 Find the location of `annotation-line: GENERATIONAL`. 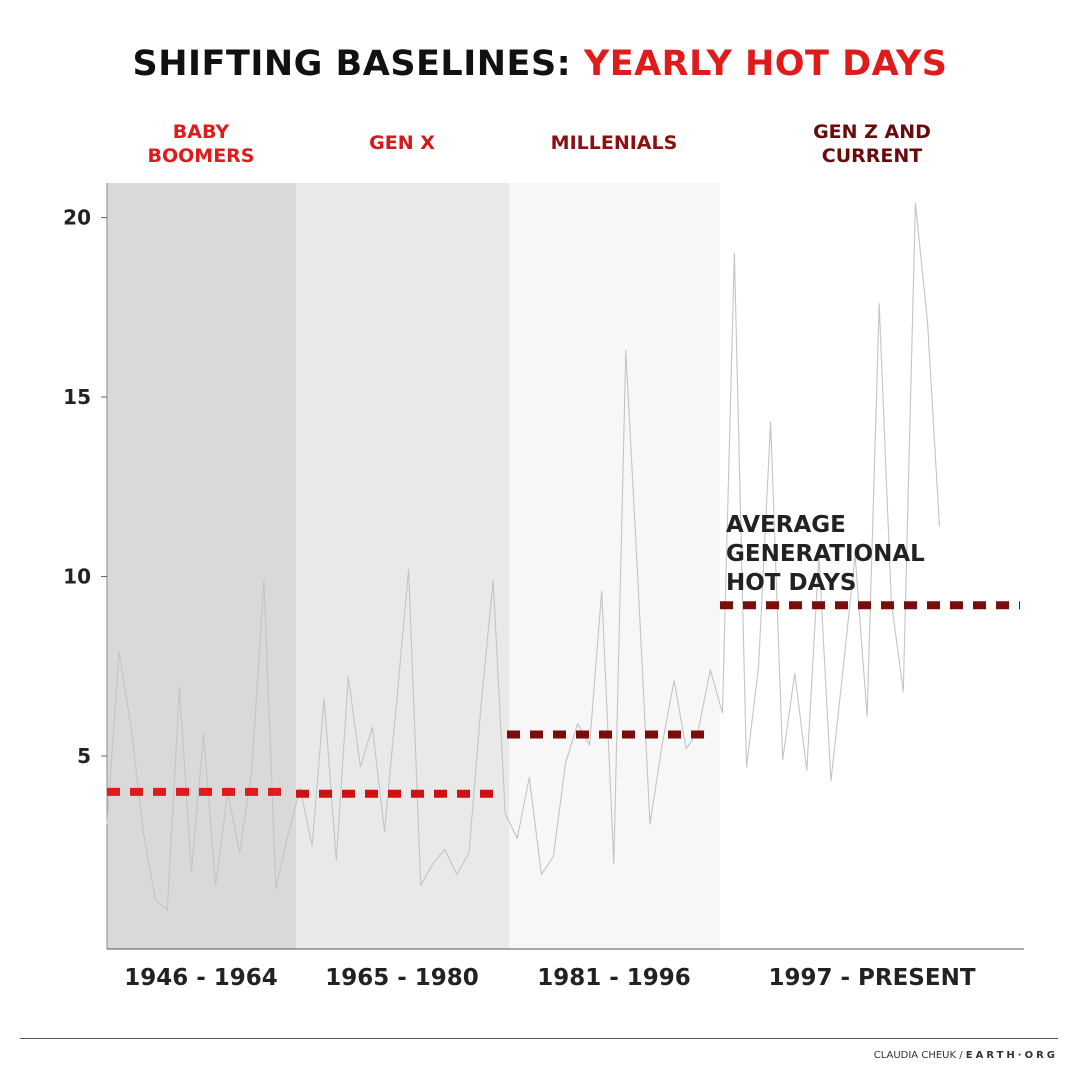

annotation-line: GENERATIONAL is located at coordinates (825, 554).